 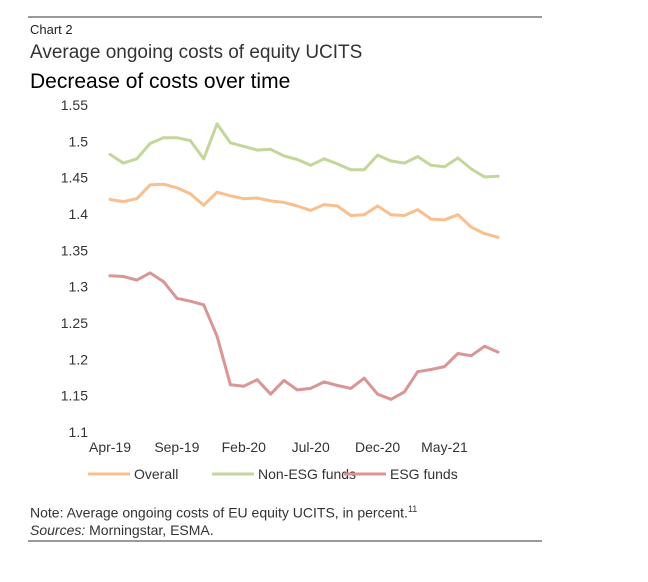 What do you see at coordinates (74, 268) in the screenshot?
I see `y-axis: 1.55 1.5 1.45 1.4 1.35 1.3 1.25 1.2 1.15 1.1` at bounding box center [74, 268].